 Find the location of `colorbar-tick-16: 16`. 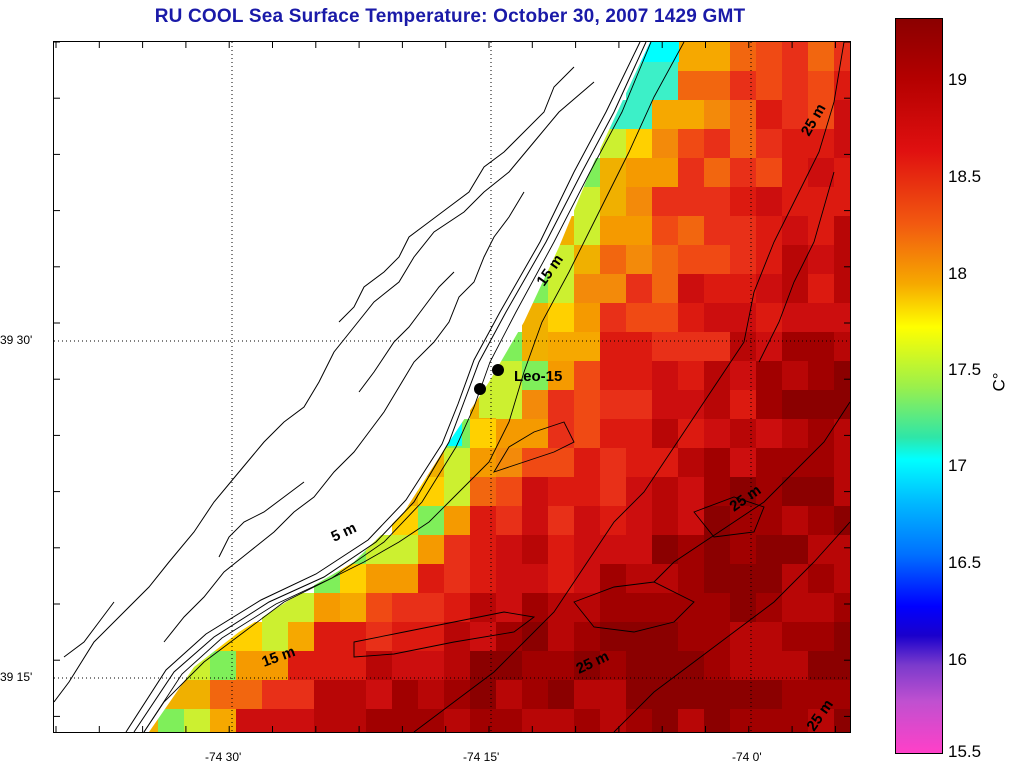

colorbar-tick-16: 16 is located at coordinates (957, 659).